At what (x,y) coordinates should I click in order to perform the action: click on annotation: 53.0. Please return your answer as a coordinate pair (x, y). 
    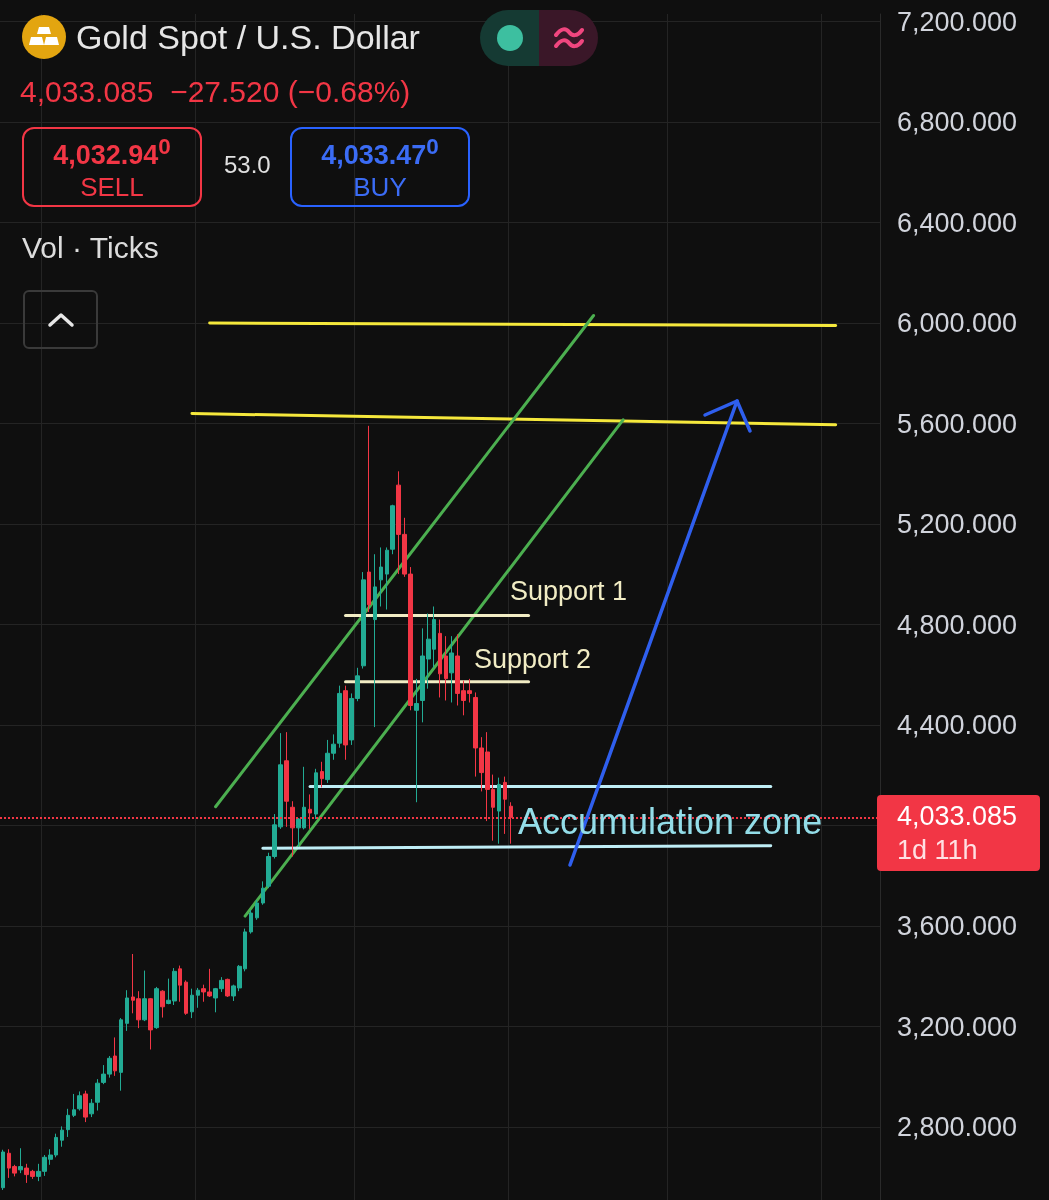
    Looking at the image, I should click on (247, 165).